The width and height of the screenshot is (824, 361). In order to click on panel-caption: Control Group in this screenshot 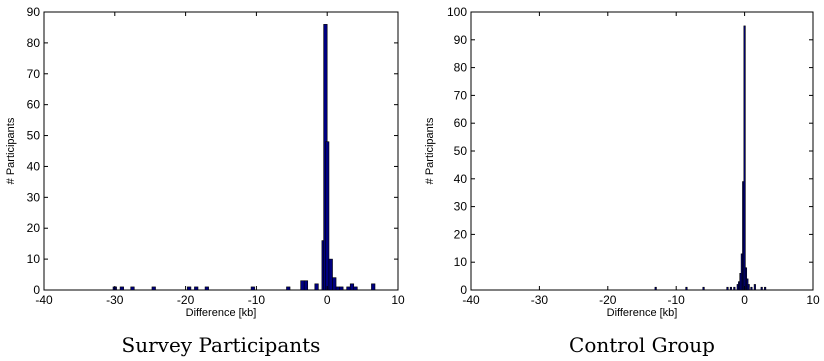, I will do `click(642, 345)`.